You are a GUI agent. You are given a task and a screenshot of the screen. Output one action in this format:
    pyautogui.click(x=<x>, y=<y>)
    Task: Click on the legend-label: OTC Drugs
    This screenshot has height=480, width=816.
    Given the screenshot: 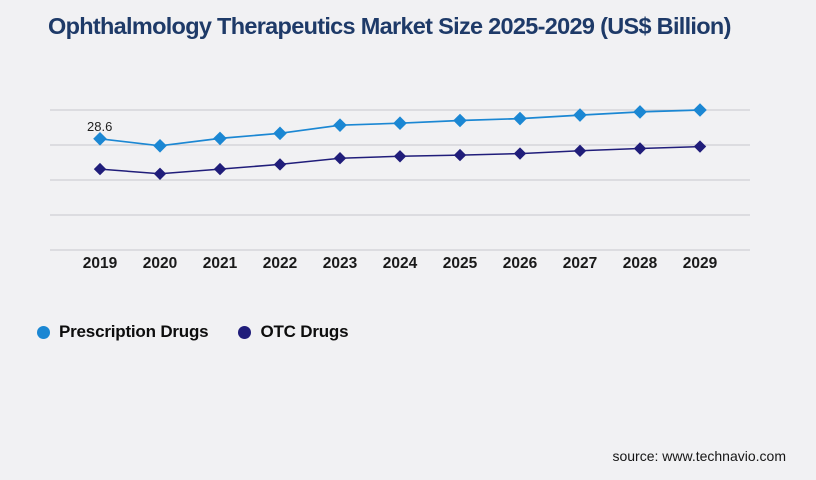 What is the action you would take?
    pyautogui.click(x=304, y=331)
    